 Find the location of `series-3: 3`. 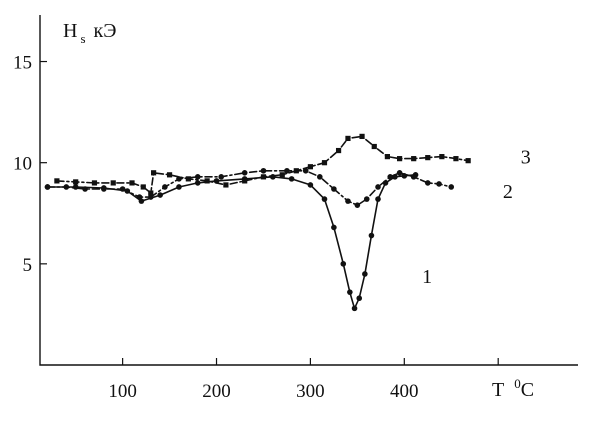

series-3: 3 is located at coordinates (292, 164).